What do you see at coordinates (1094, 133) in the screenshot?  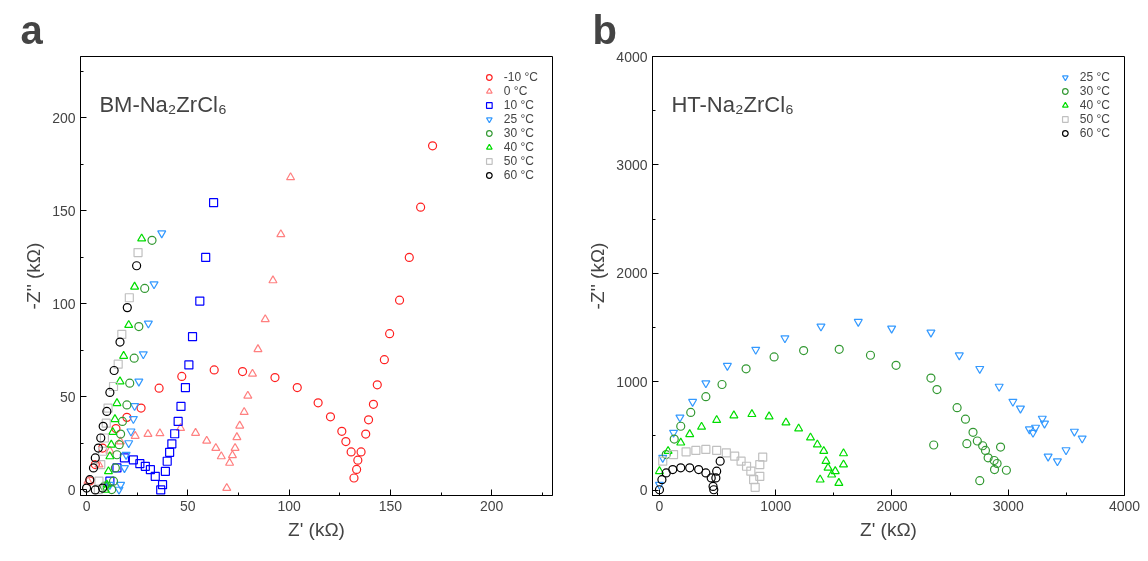 I see `legend-label: 60 °C` at bounding box center [1094, 133].